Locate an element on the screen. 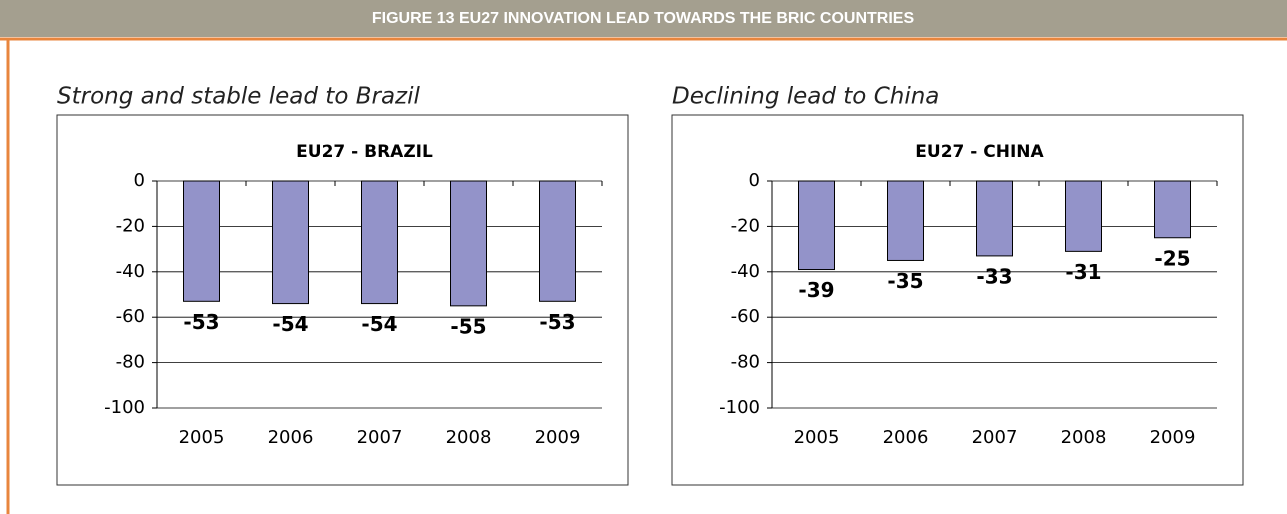 This screenshot has height=514, width=1287. data-label: -55 is located at coordinates (468, 326).